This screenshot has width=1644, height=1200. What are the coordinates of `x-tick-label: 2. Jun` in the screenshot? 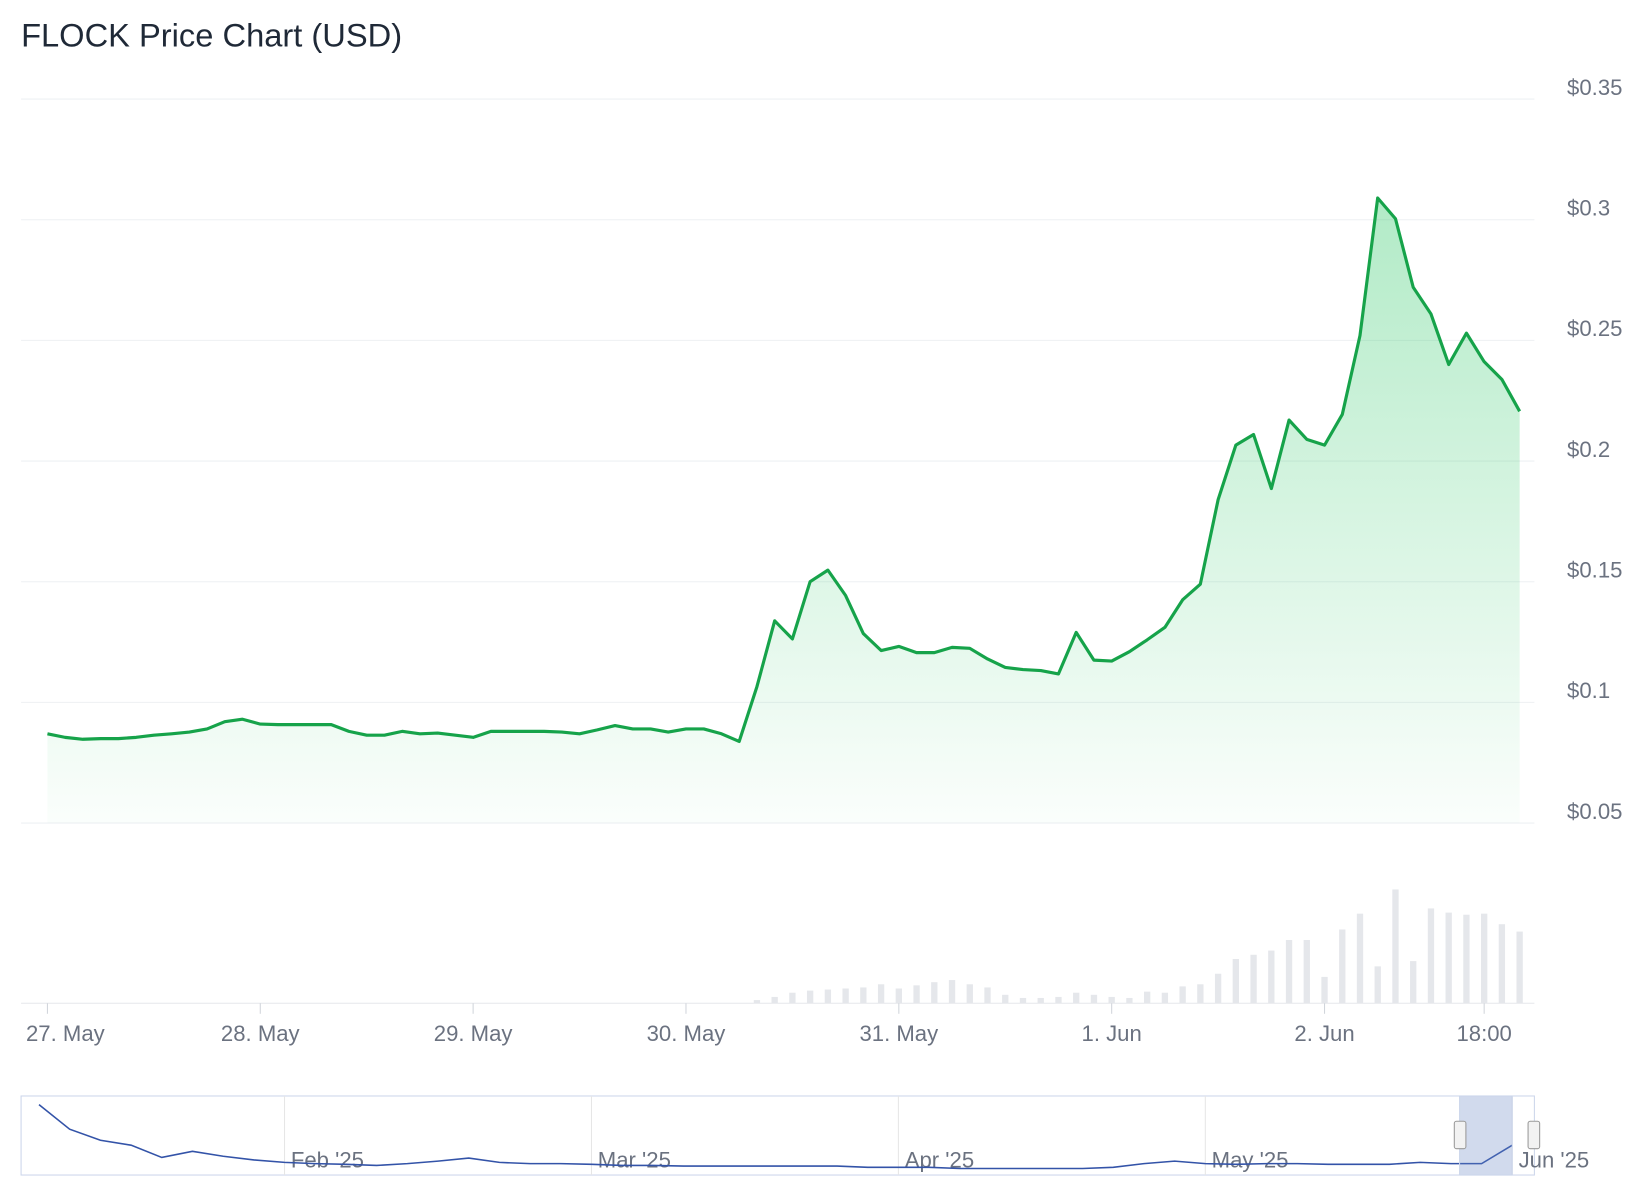 It's located at (1324, 1033).